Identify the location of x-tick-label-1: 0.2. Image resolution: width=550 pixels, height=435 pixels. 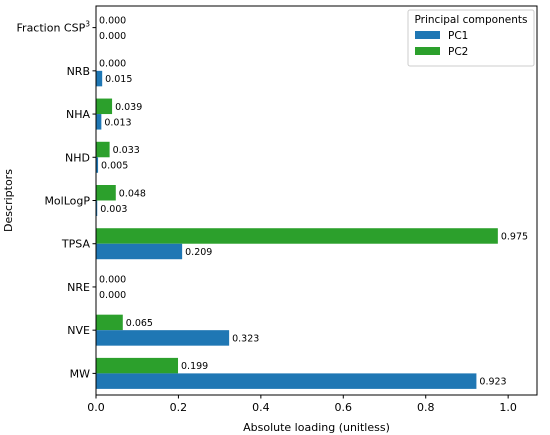
(179, 407).